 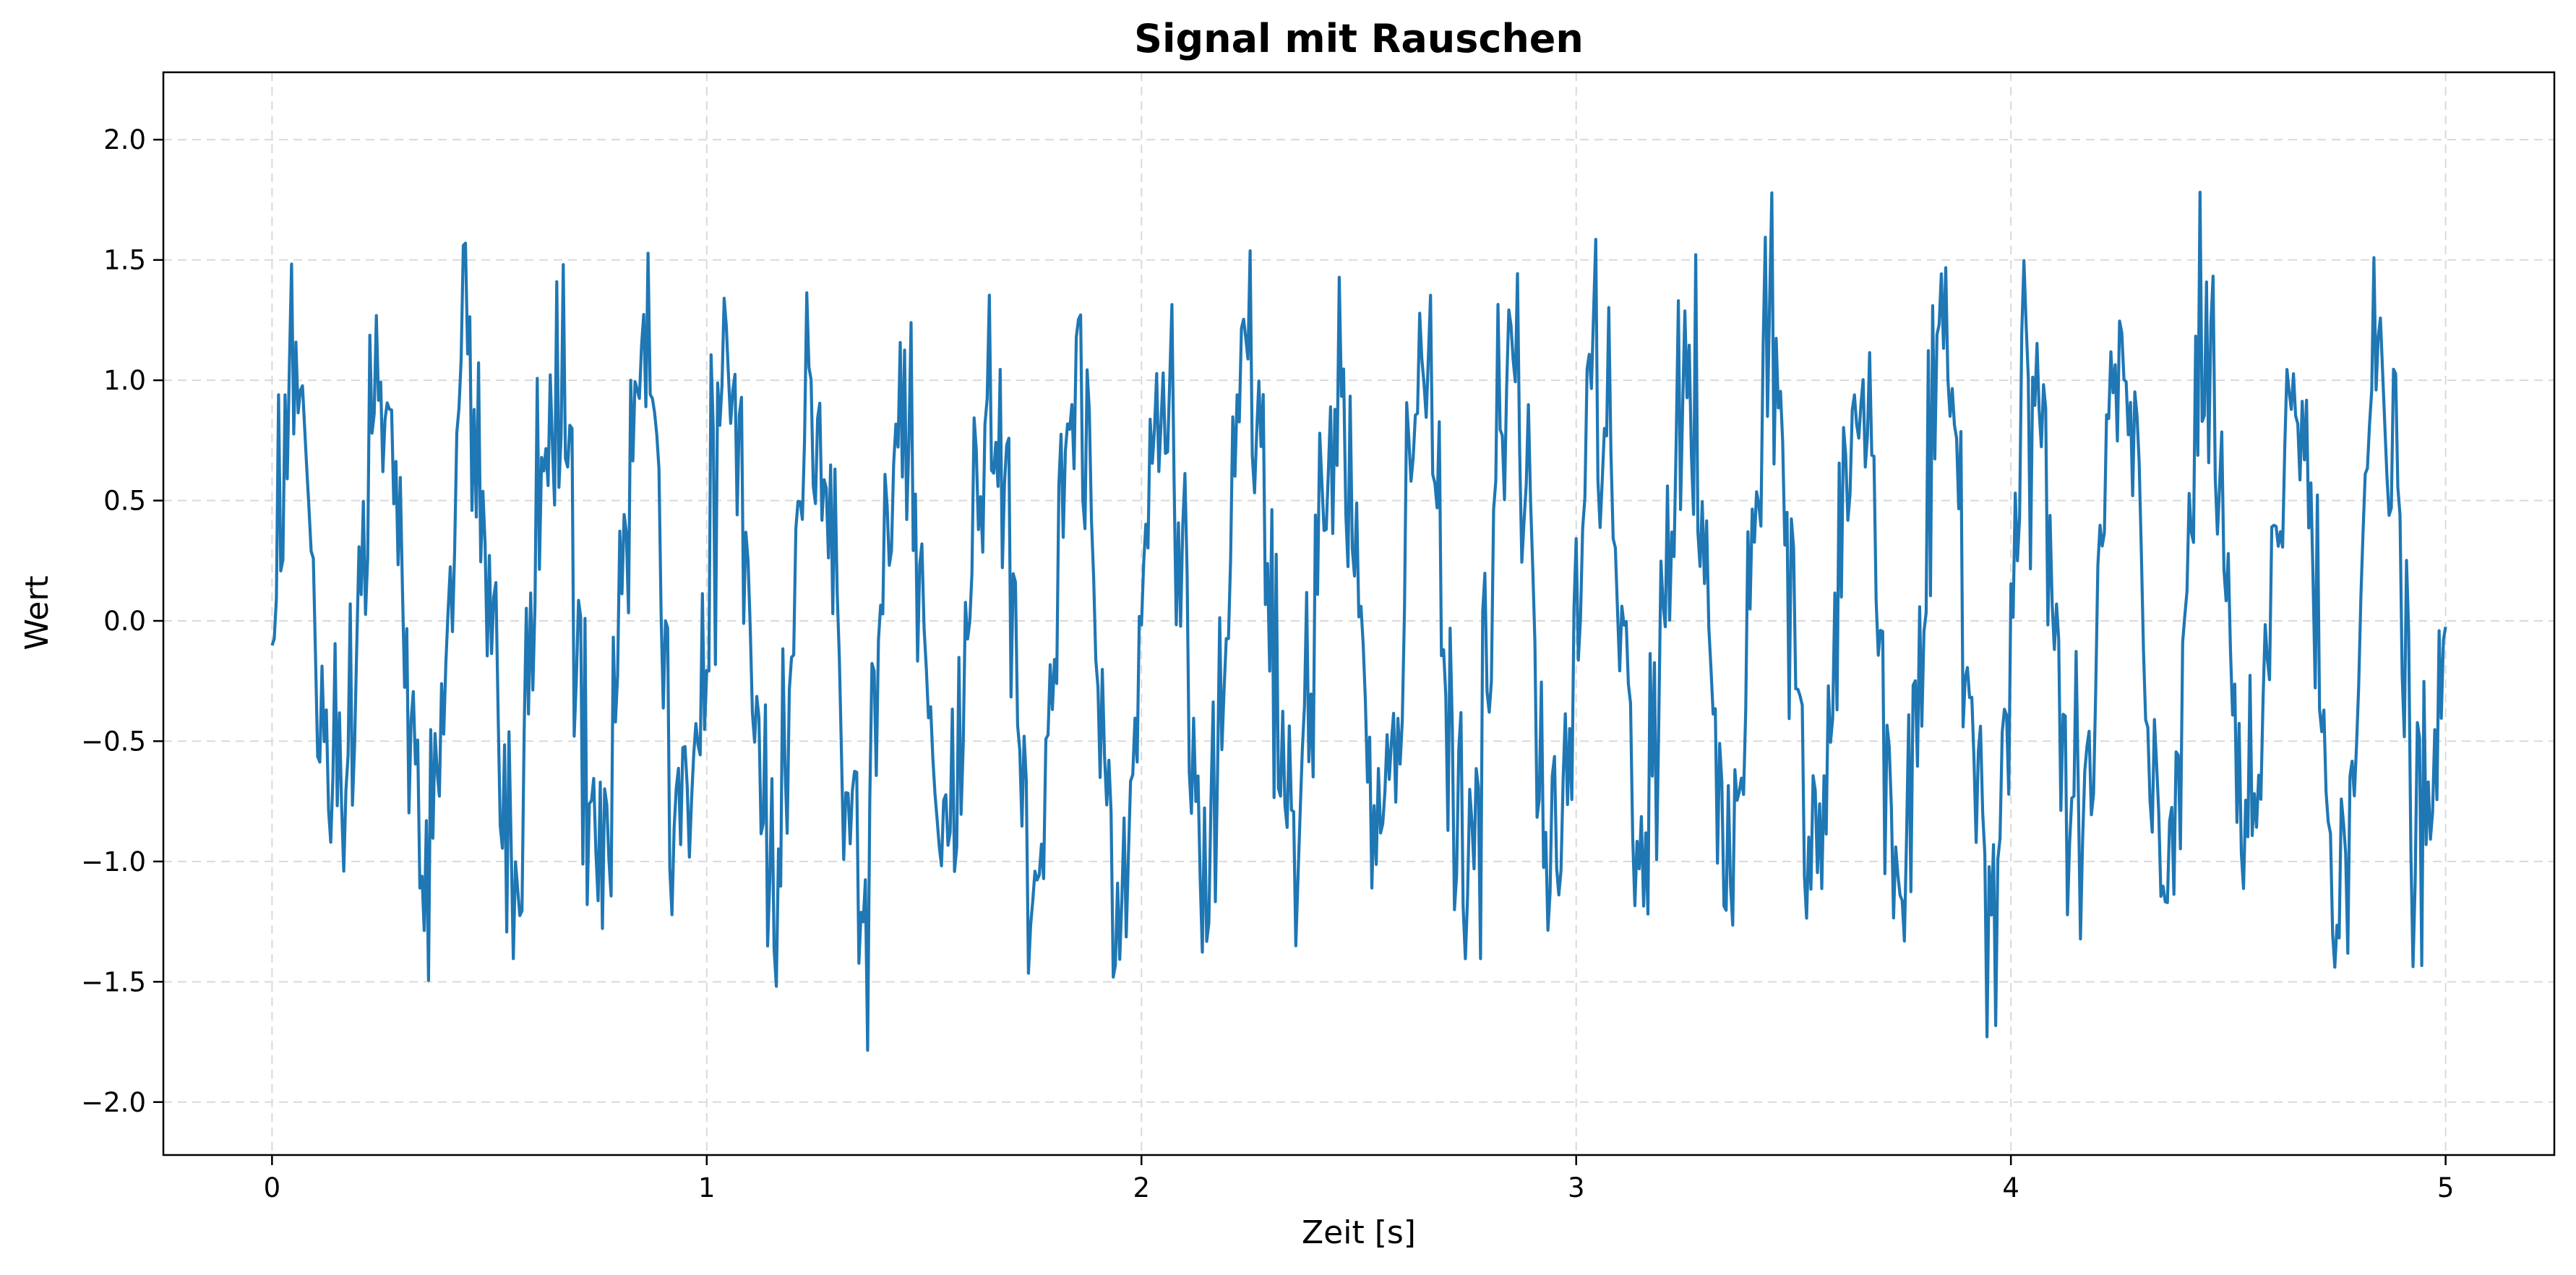 I want to click on y-tick-label: −2.0, so click(x=114, y=1102).